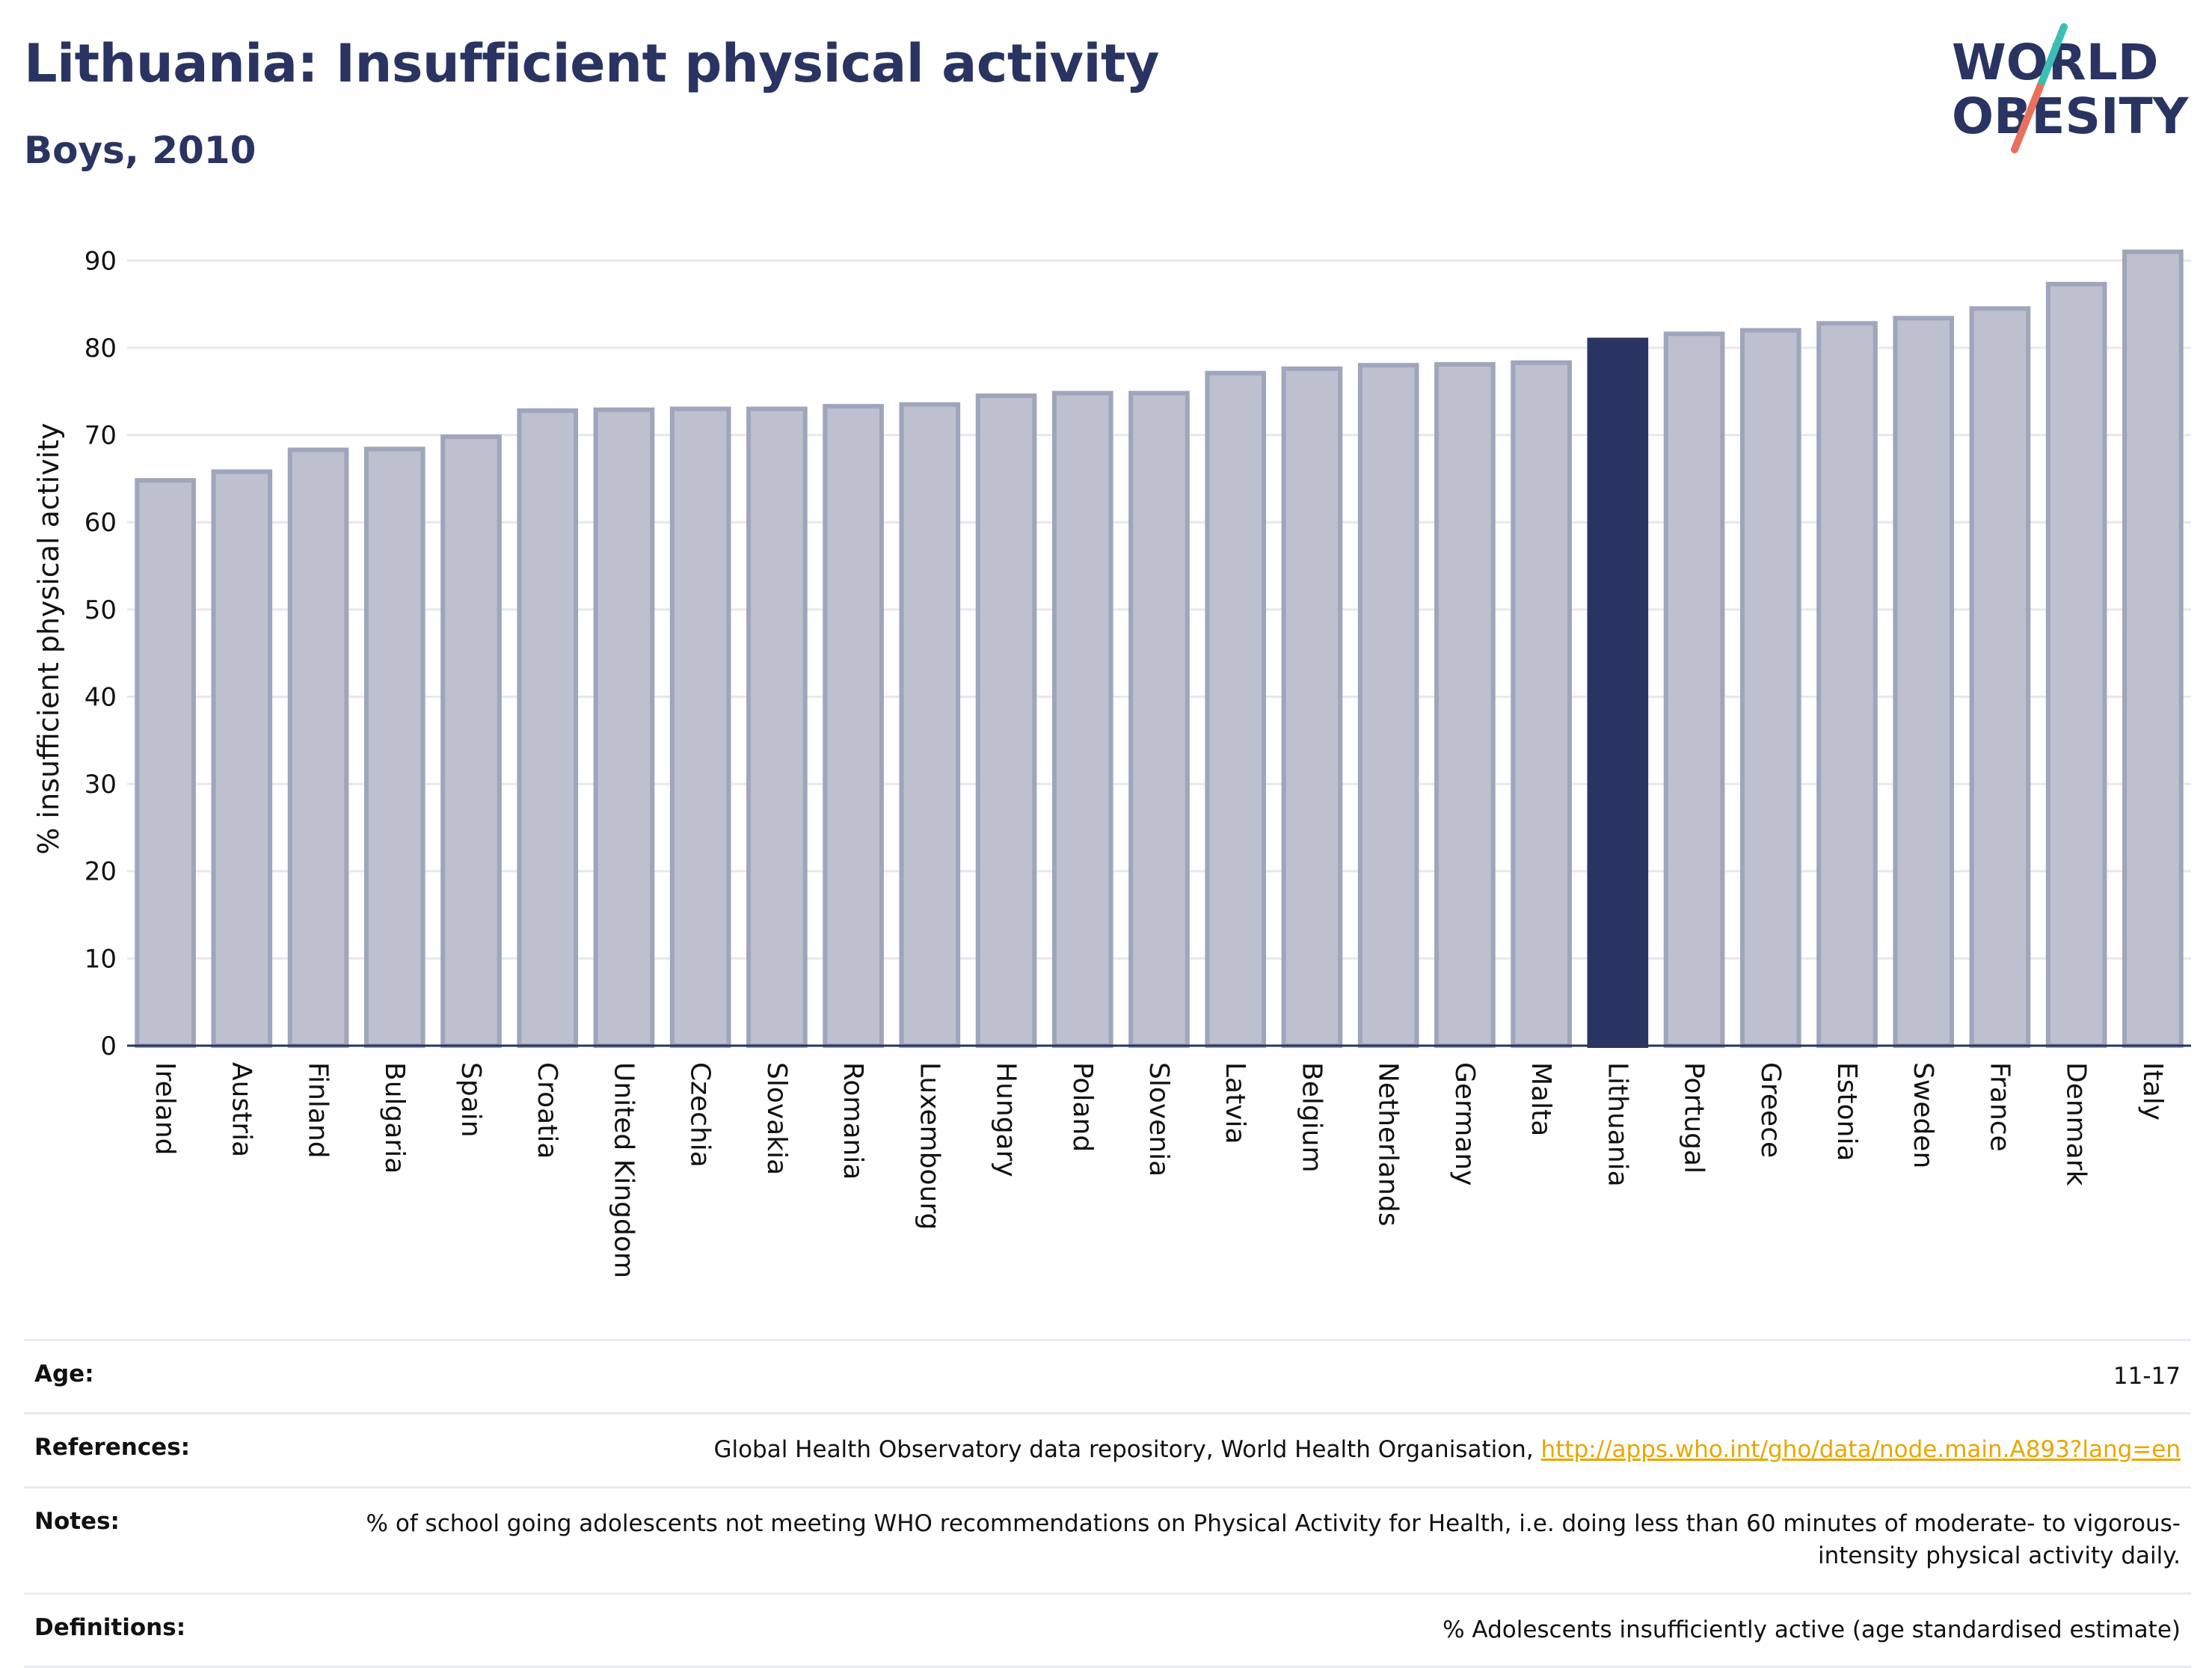  Describe the element at coordinates (776, 1118) in the screenshot. I see `x-tick-label: Slovakia` at that location.